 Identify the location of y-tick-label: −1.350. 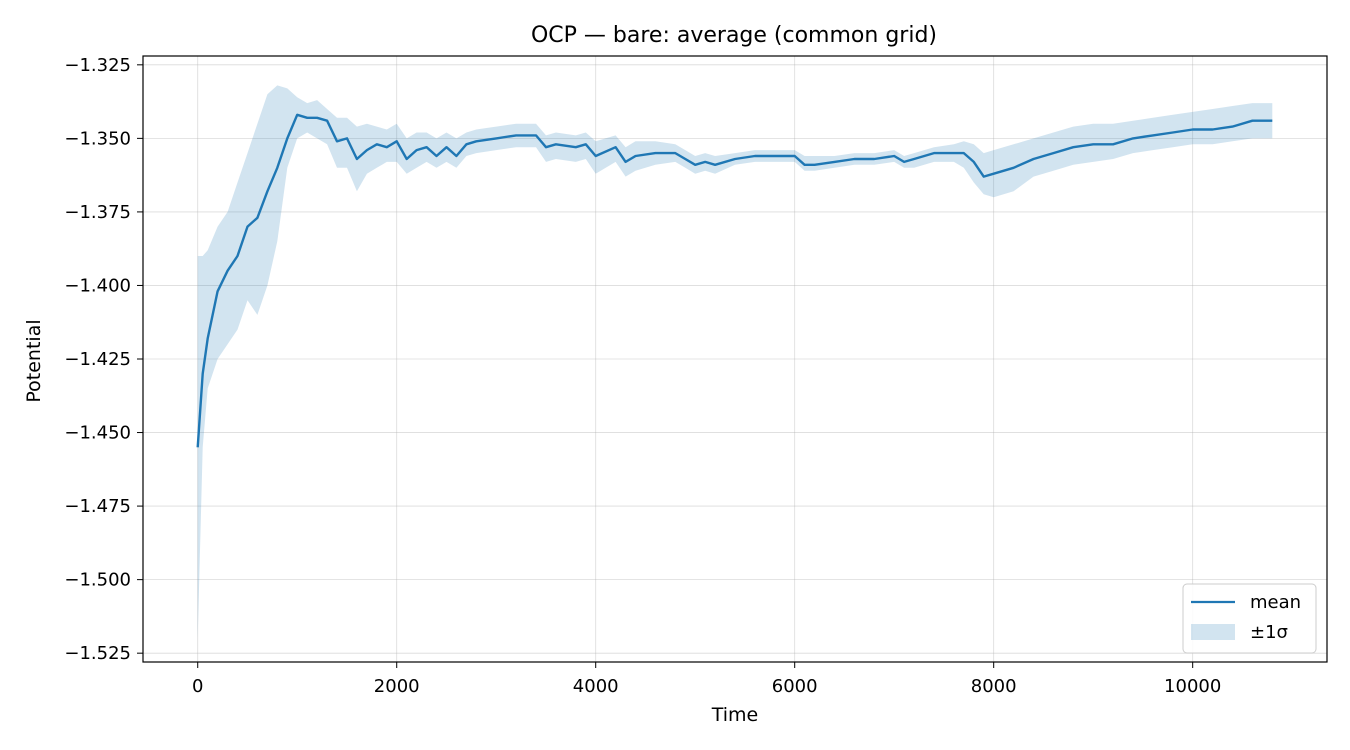
(97, 138).